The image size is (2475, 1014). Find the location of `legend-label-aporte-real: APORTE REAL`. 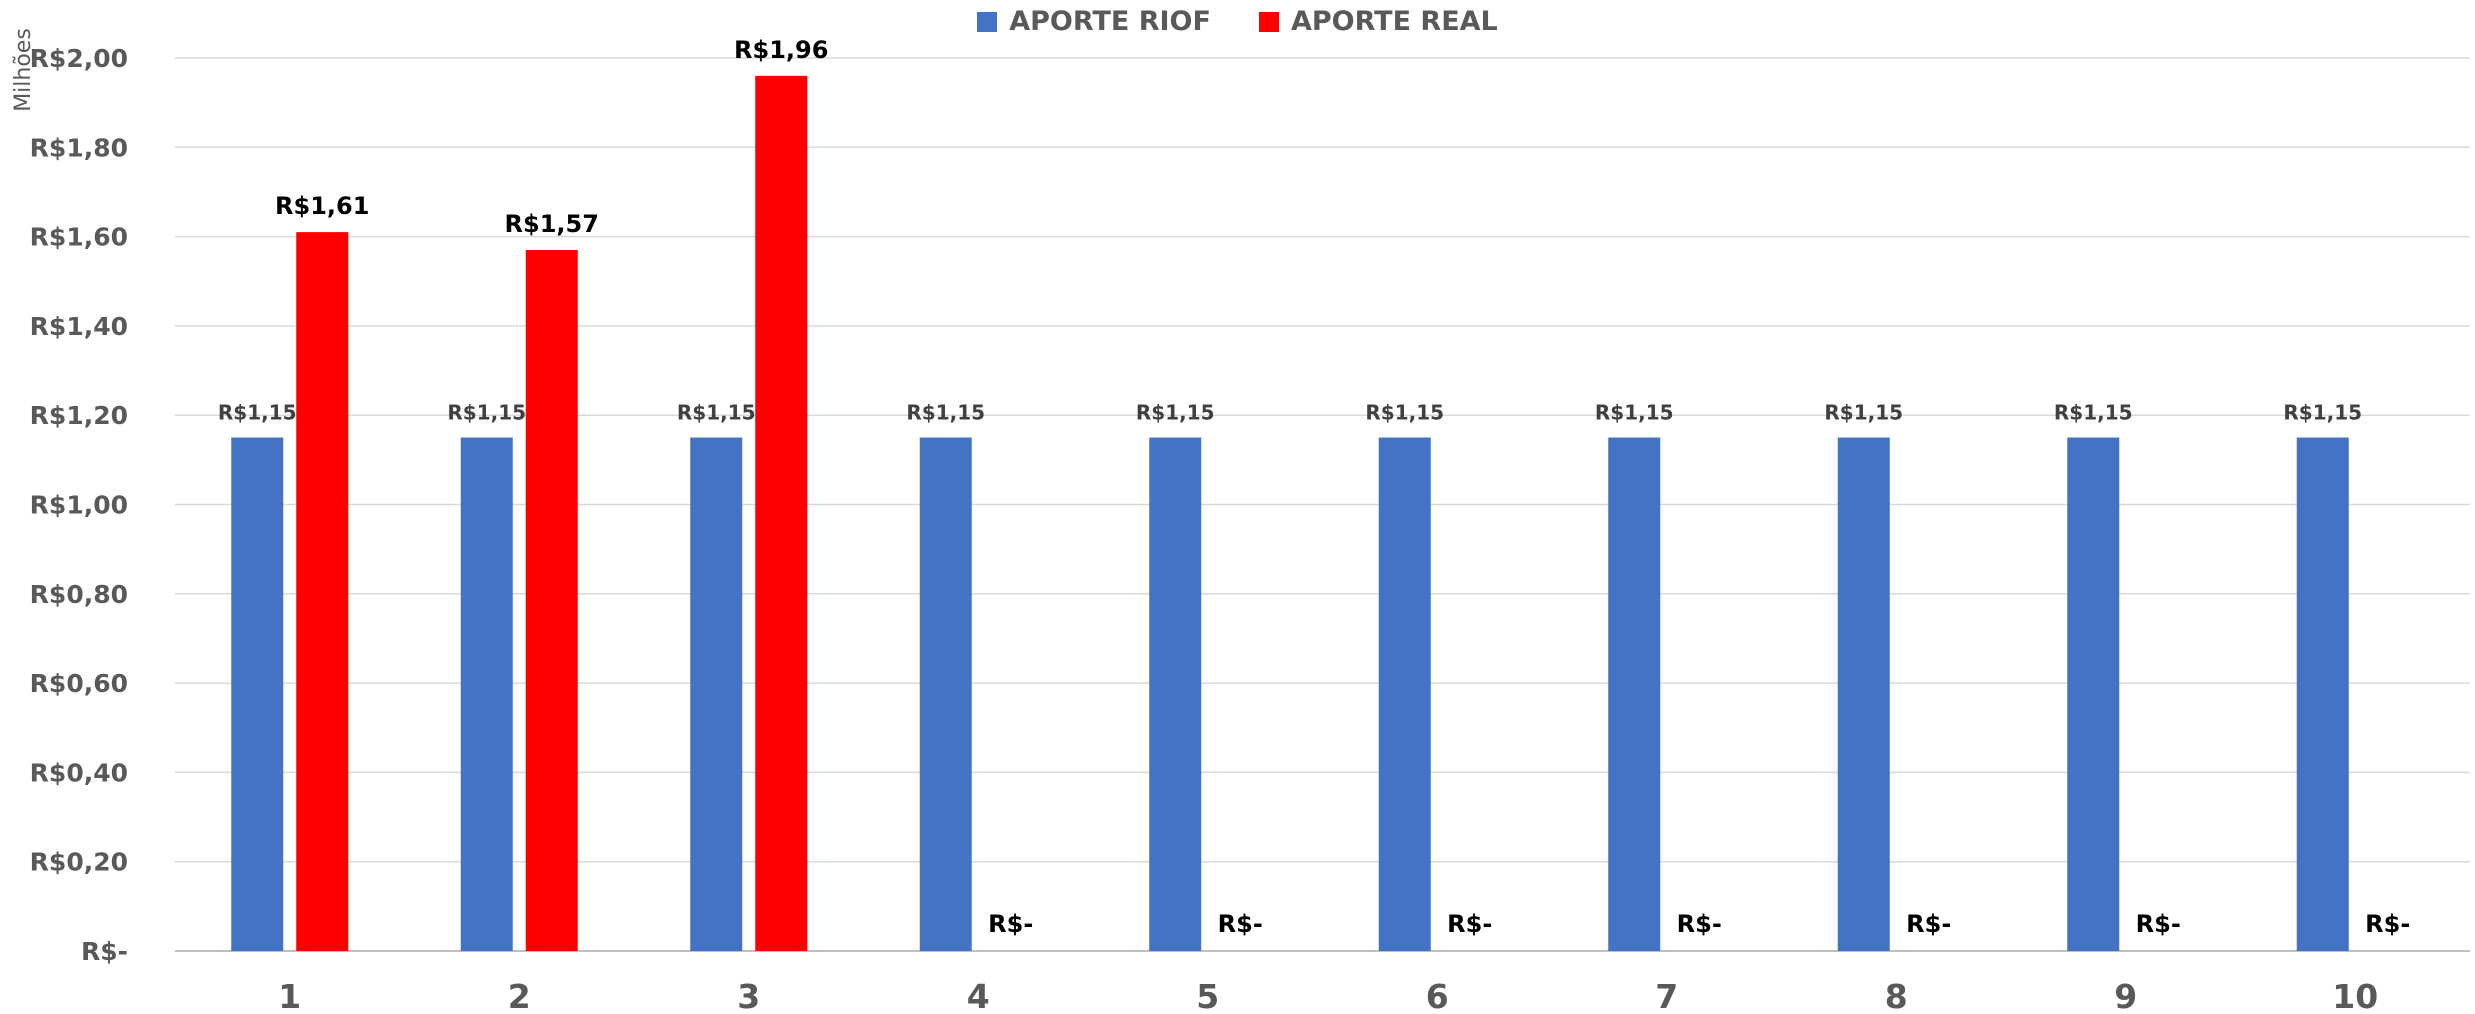

legend-label-aporte-real: APORTE REAL is located at coordinates (1394, 21).